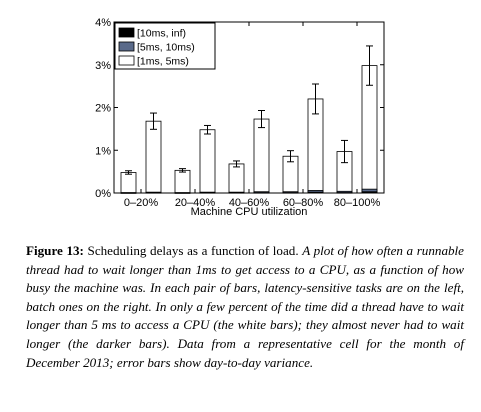 This screenshot has height=412, width=481. What do you see at coordinates (249, 203) in the screenshot?
I see `x-tick-label: 40–60%` at bounding box center [249, 203].